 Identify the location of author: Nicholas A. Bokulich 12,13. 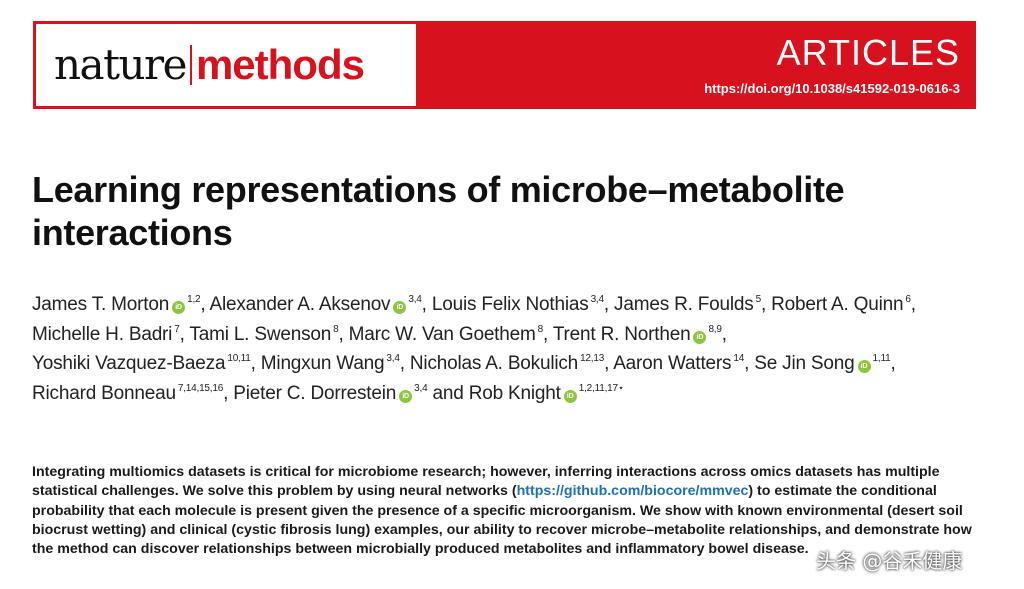
(507, 363).